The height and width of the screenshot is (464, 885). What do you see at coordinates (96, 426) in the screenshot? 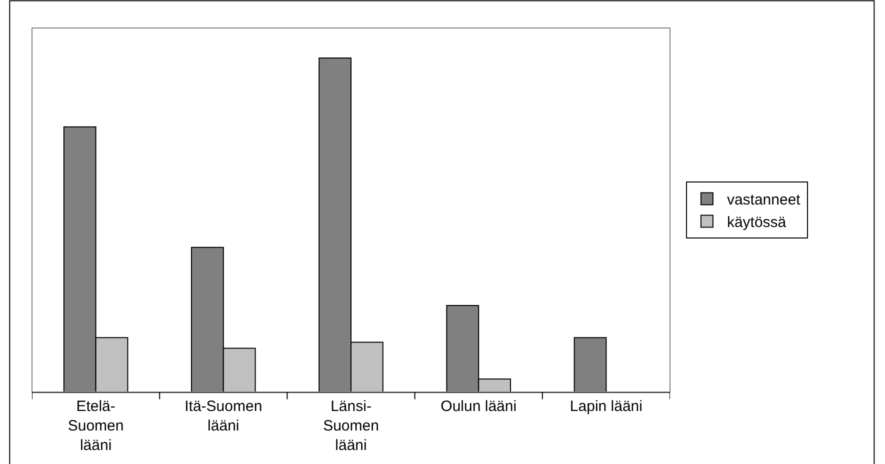
I see `x-tick-label: Etelä-Suomen lääni` at bounding box center [96, 426].